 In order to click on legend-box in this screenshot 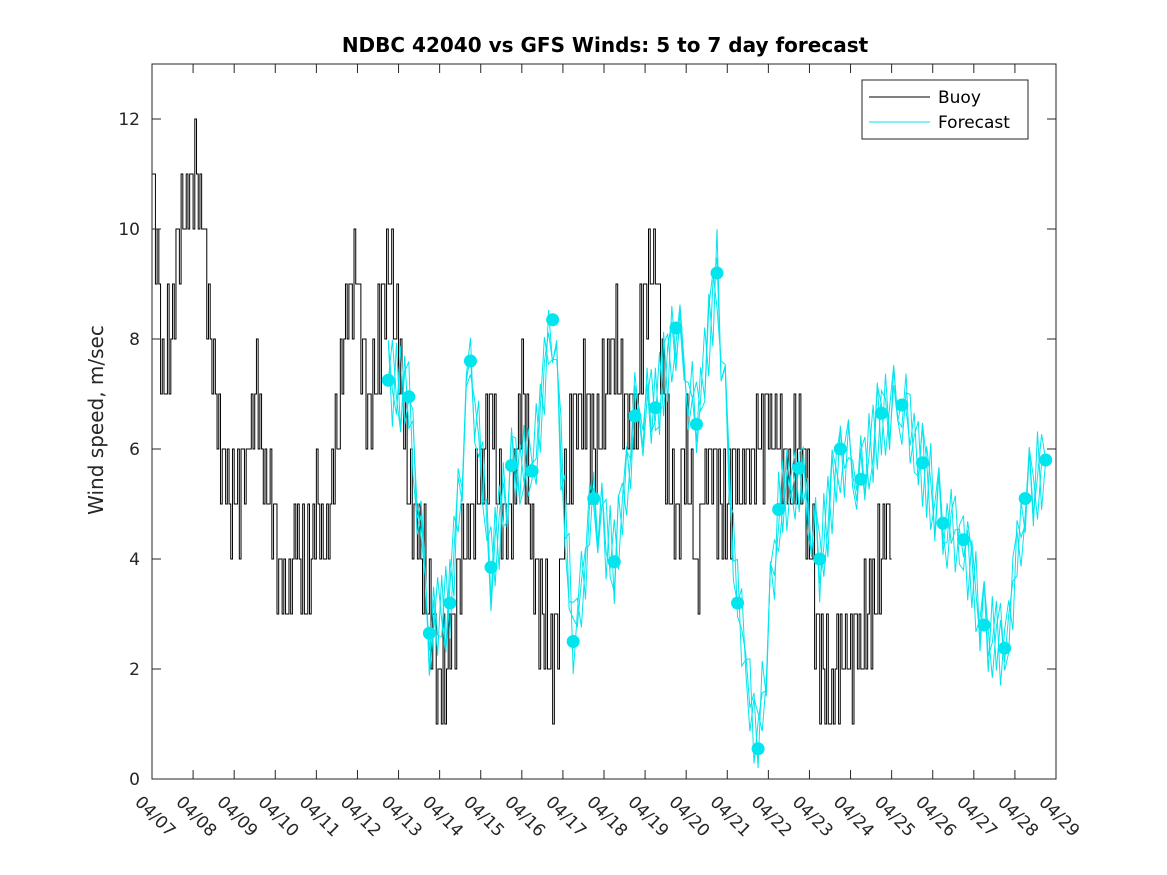, I will do `click(945, 109)`.